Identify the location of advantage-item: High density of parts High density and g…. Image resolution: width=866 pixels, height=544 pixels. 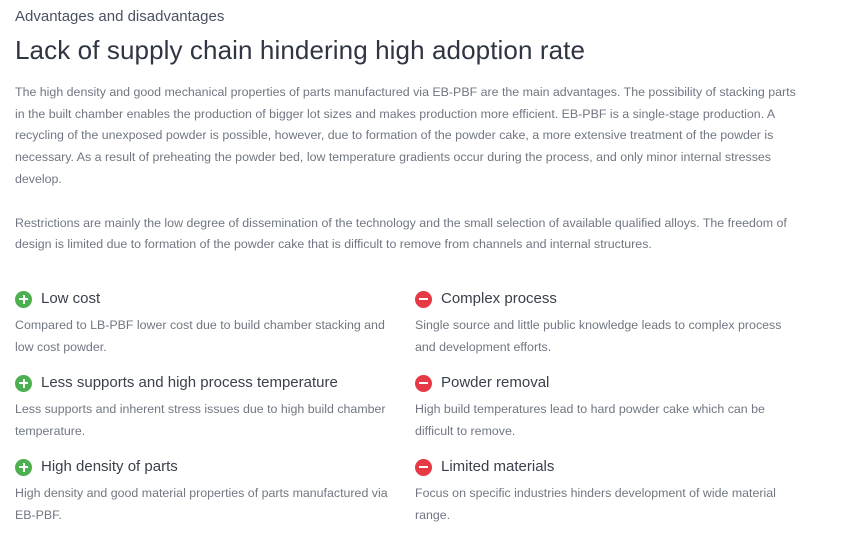
(207, 491).